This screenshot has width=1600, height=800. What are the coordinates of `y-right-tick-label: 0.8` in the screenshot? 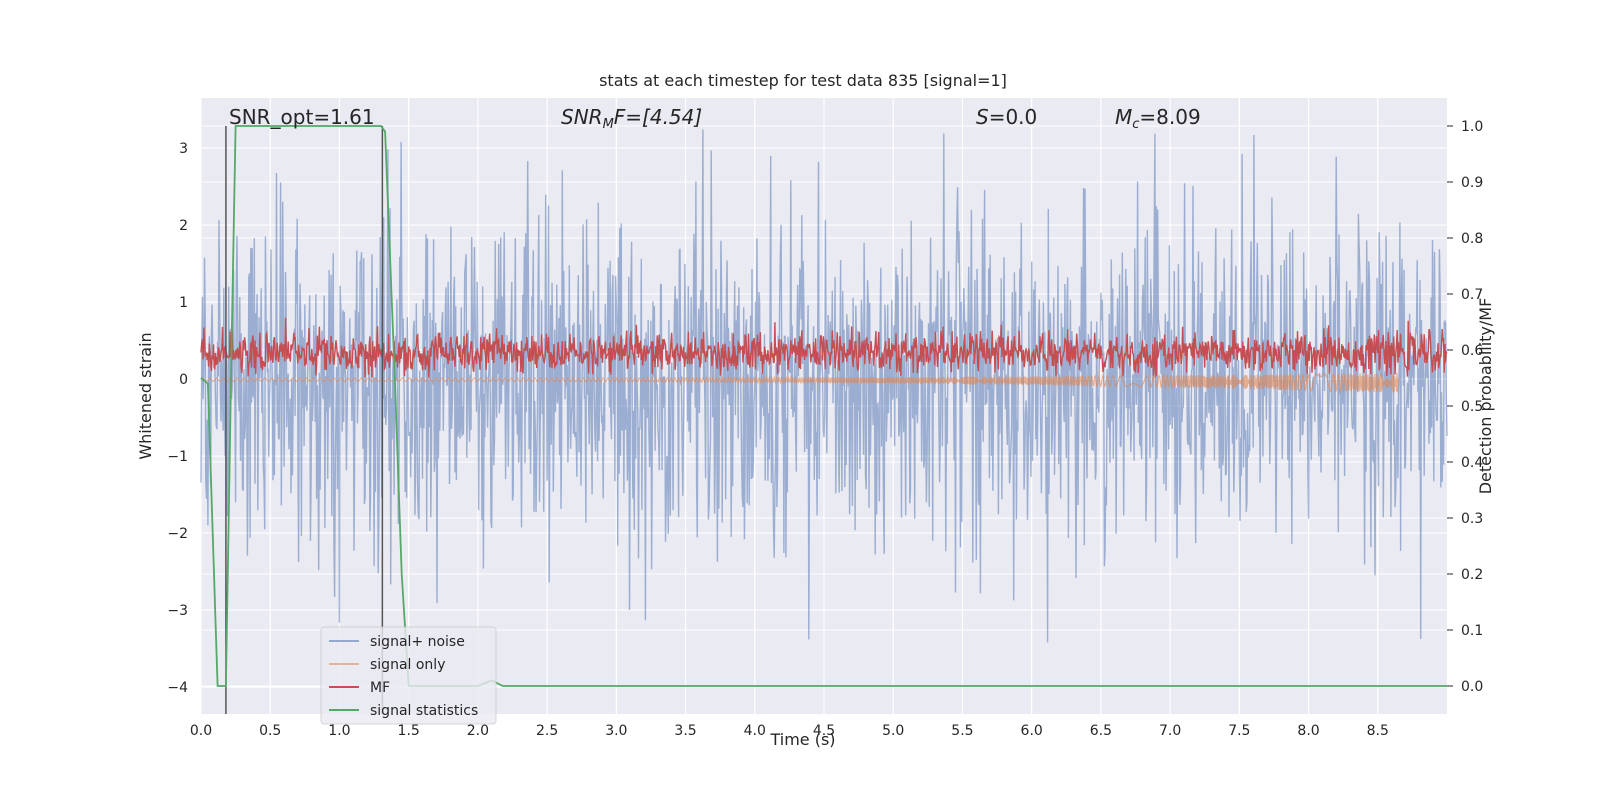 It's located at (1472, 239).